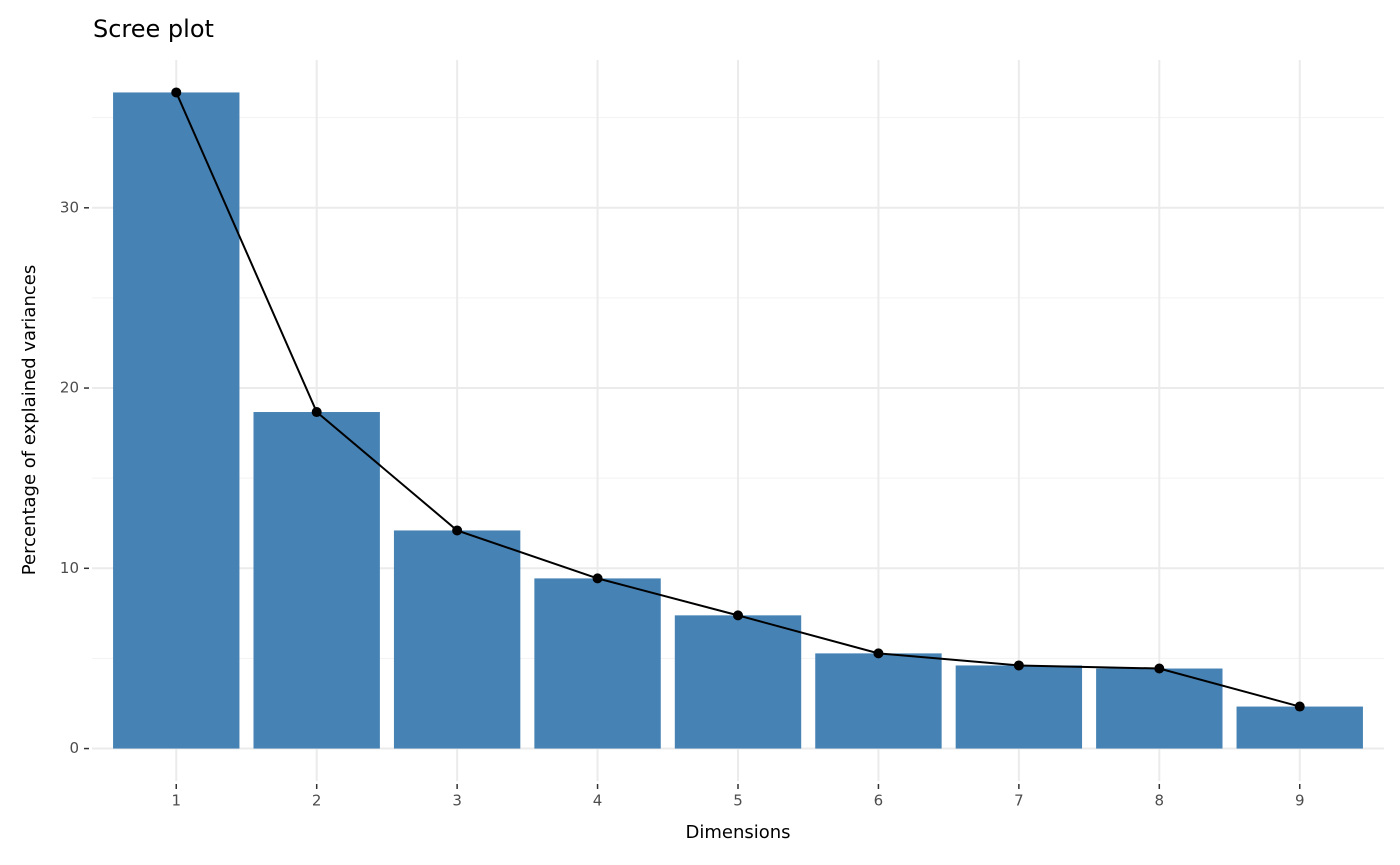 The height and width of the screenshot is (865, 1400). What do you see at coordinates (29, 420) in the screenshot?
I see `y-axis-label: Percentage of explained variances` at bounding box center [29, 420].